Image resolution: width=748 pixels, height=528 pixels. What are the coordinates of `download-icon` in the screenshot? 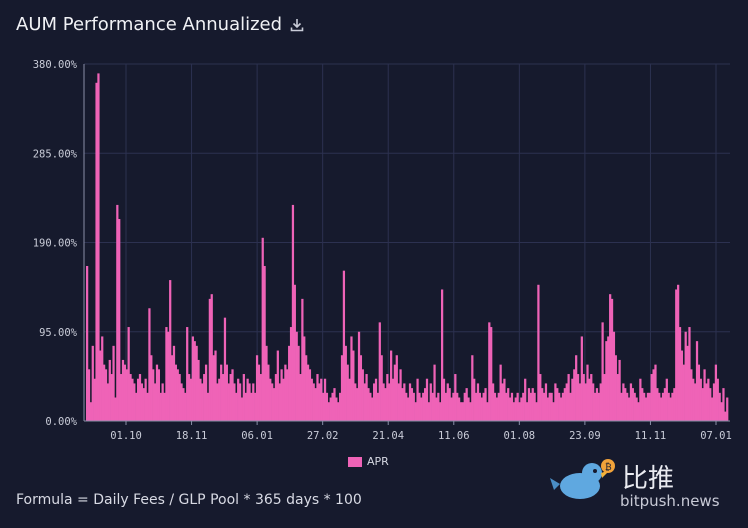 It's located at (297, 25).